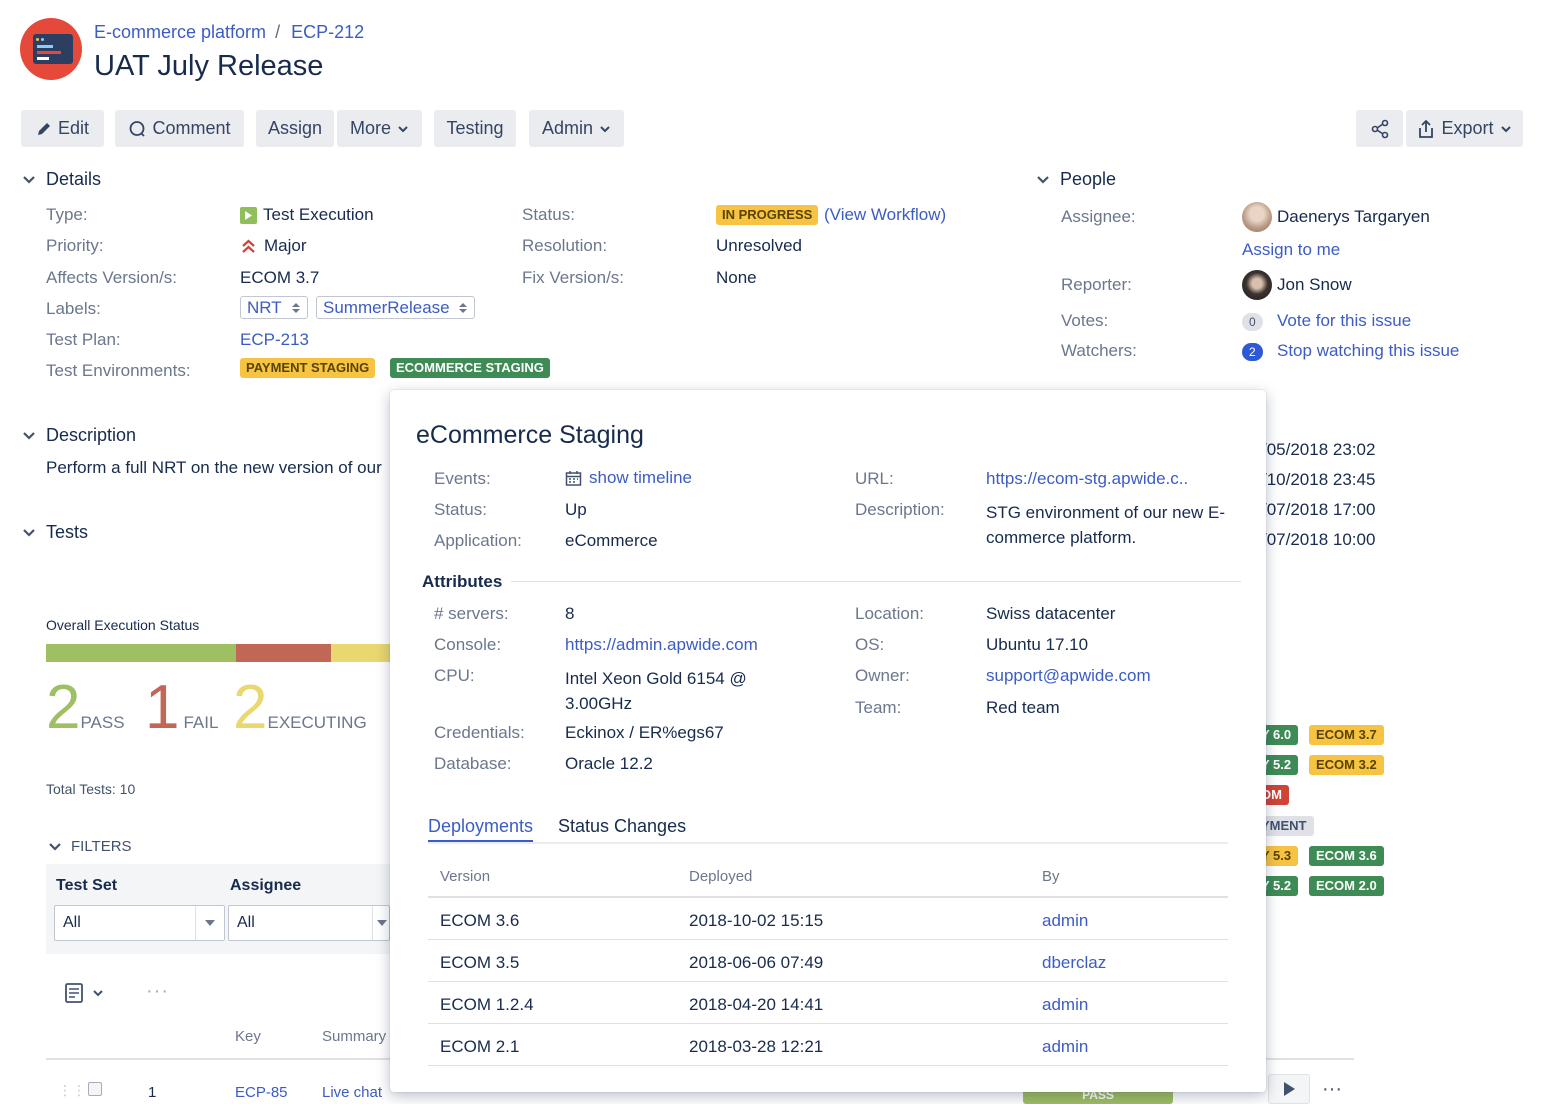 The width and height of the screenshot is (1542, 1104). Describe the element at coordinates (43, 128) in the screenshot. I see `pencil-icon` at that location.